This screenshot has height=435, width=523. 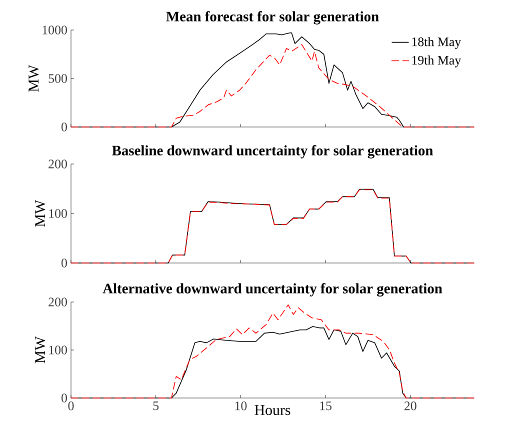 What do you see at coordinates (156, 406) in the screenshot?
I see `x-tick-label: 5` at bounding box center [156, 406].